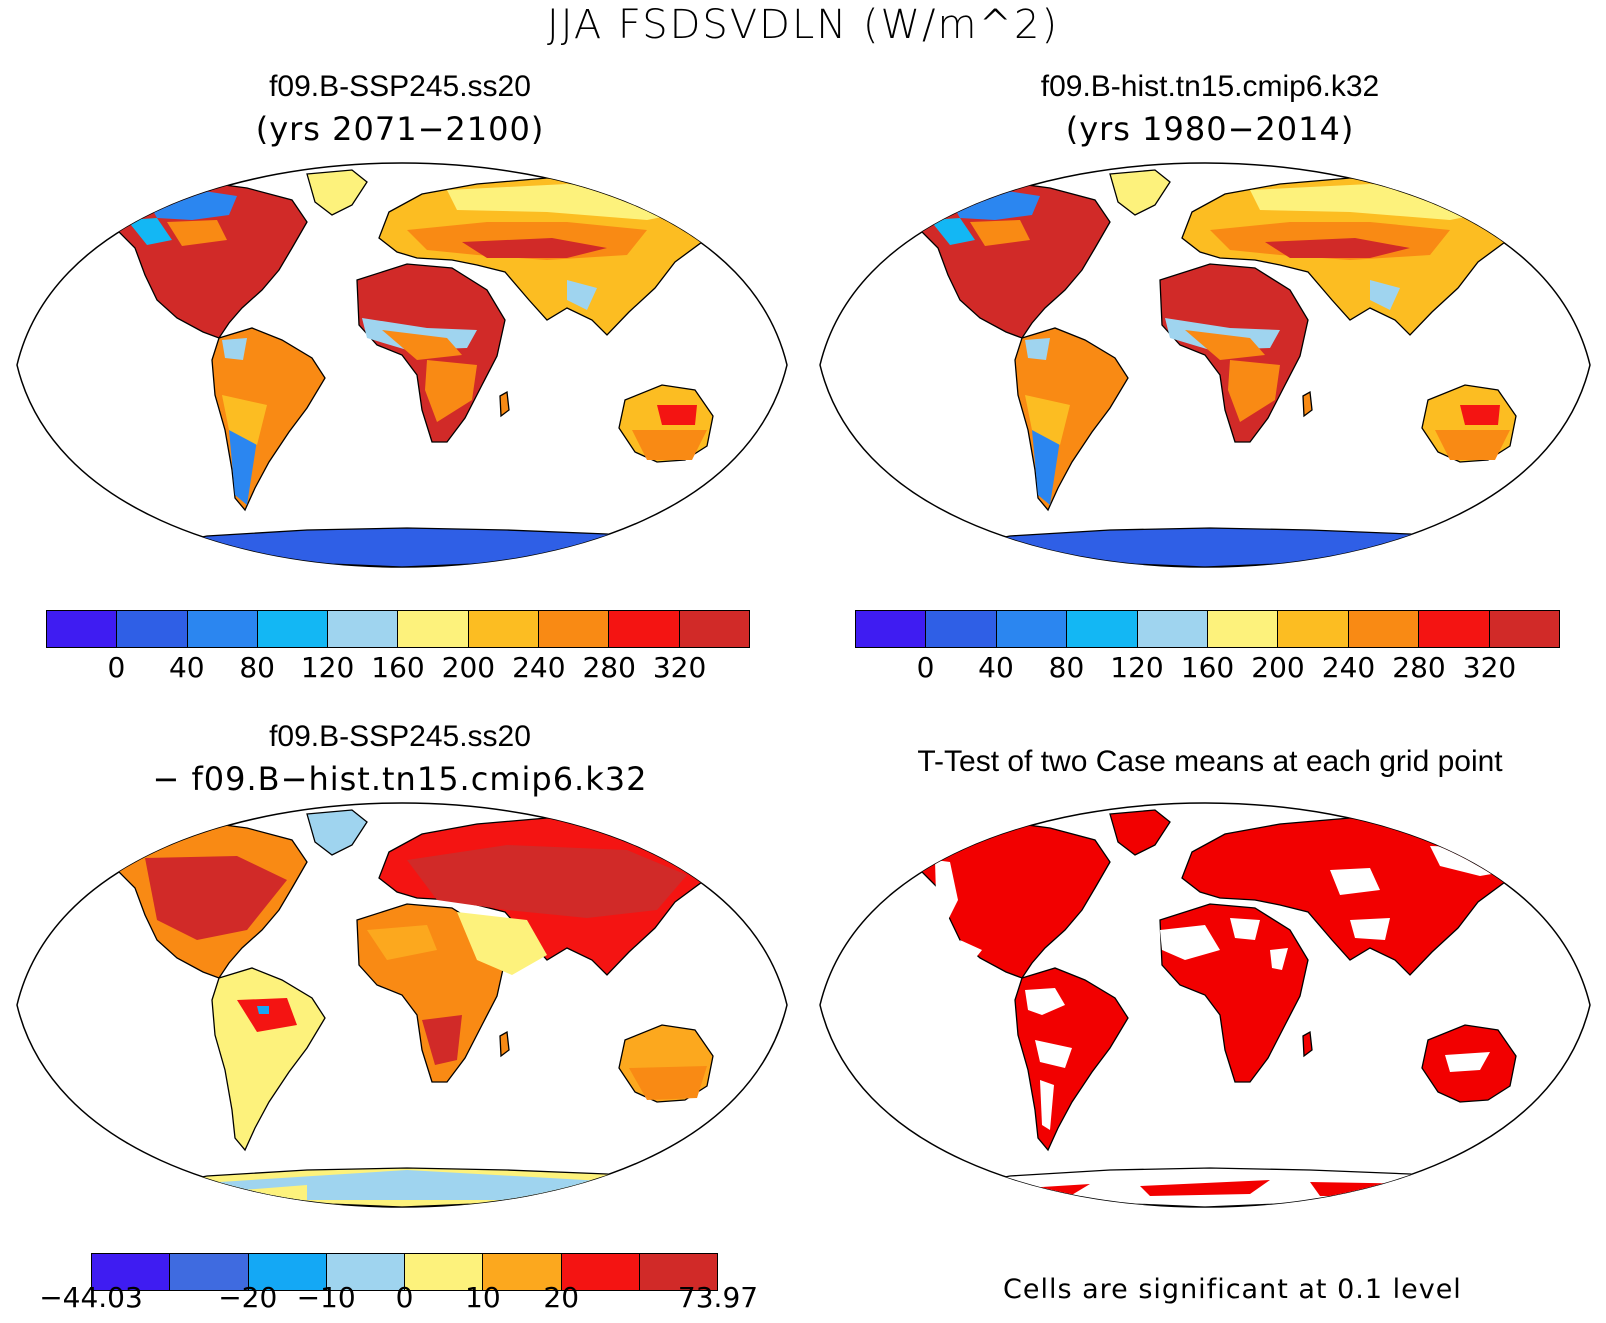  Describe the element at coordinates (1232, 1289) in the screenshot. I see `significance-note: Cells are significant at 0.1 level` at that location.